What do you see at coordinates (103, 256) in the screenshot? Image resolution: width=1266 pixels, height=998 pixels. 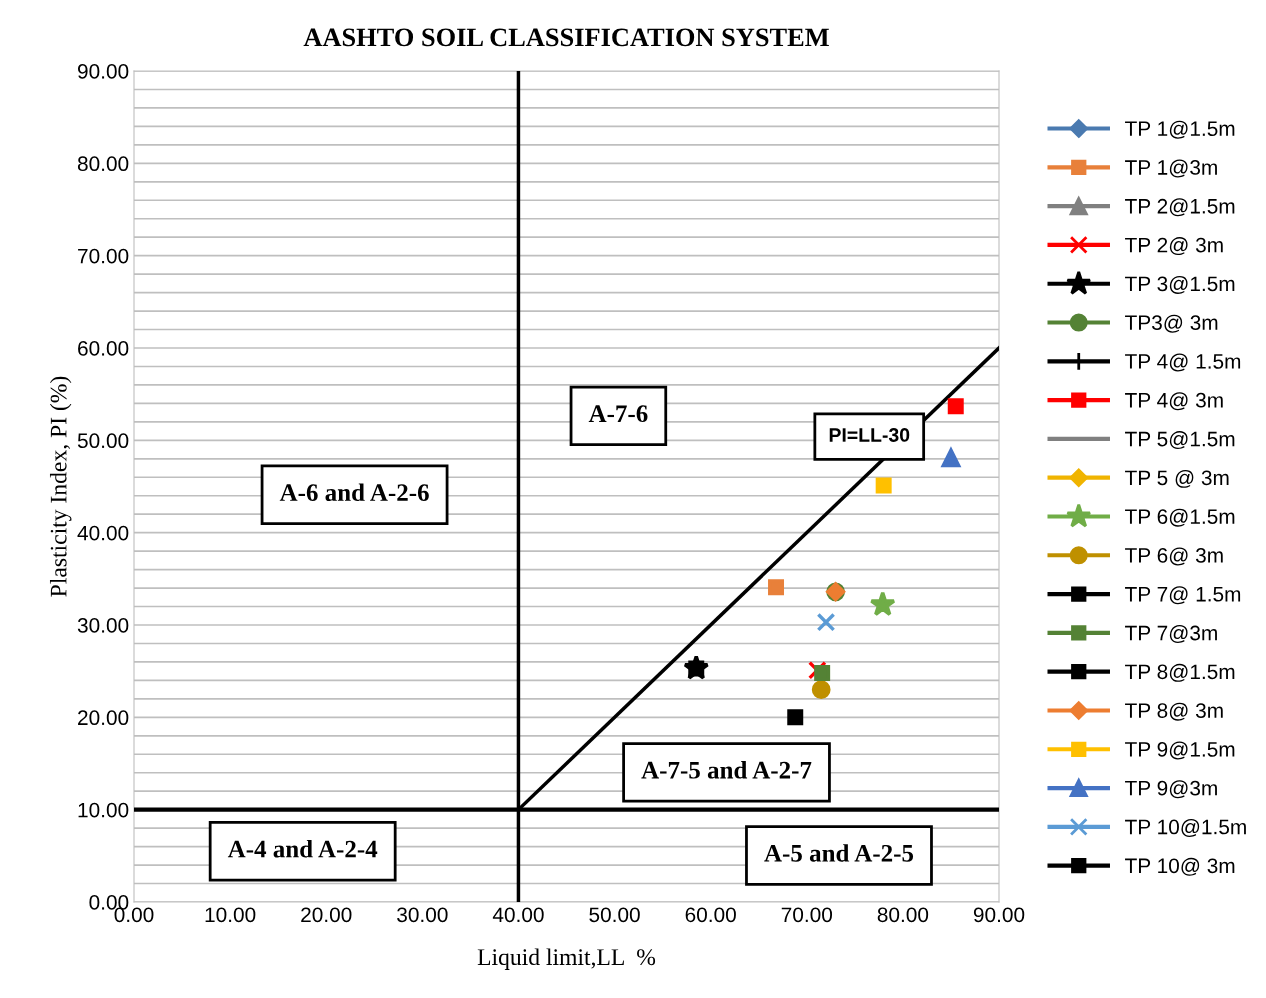 I see `y-tick-label: 70.00` at bounding box center [103, 256].